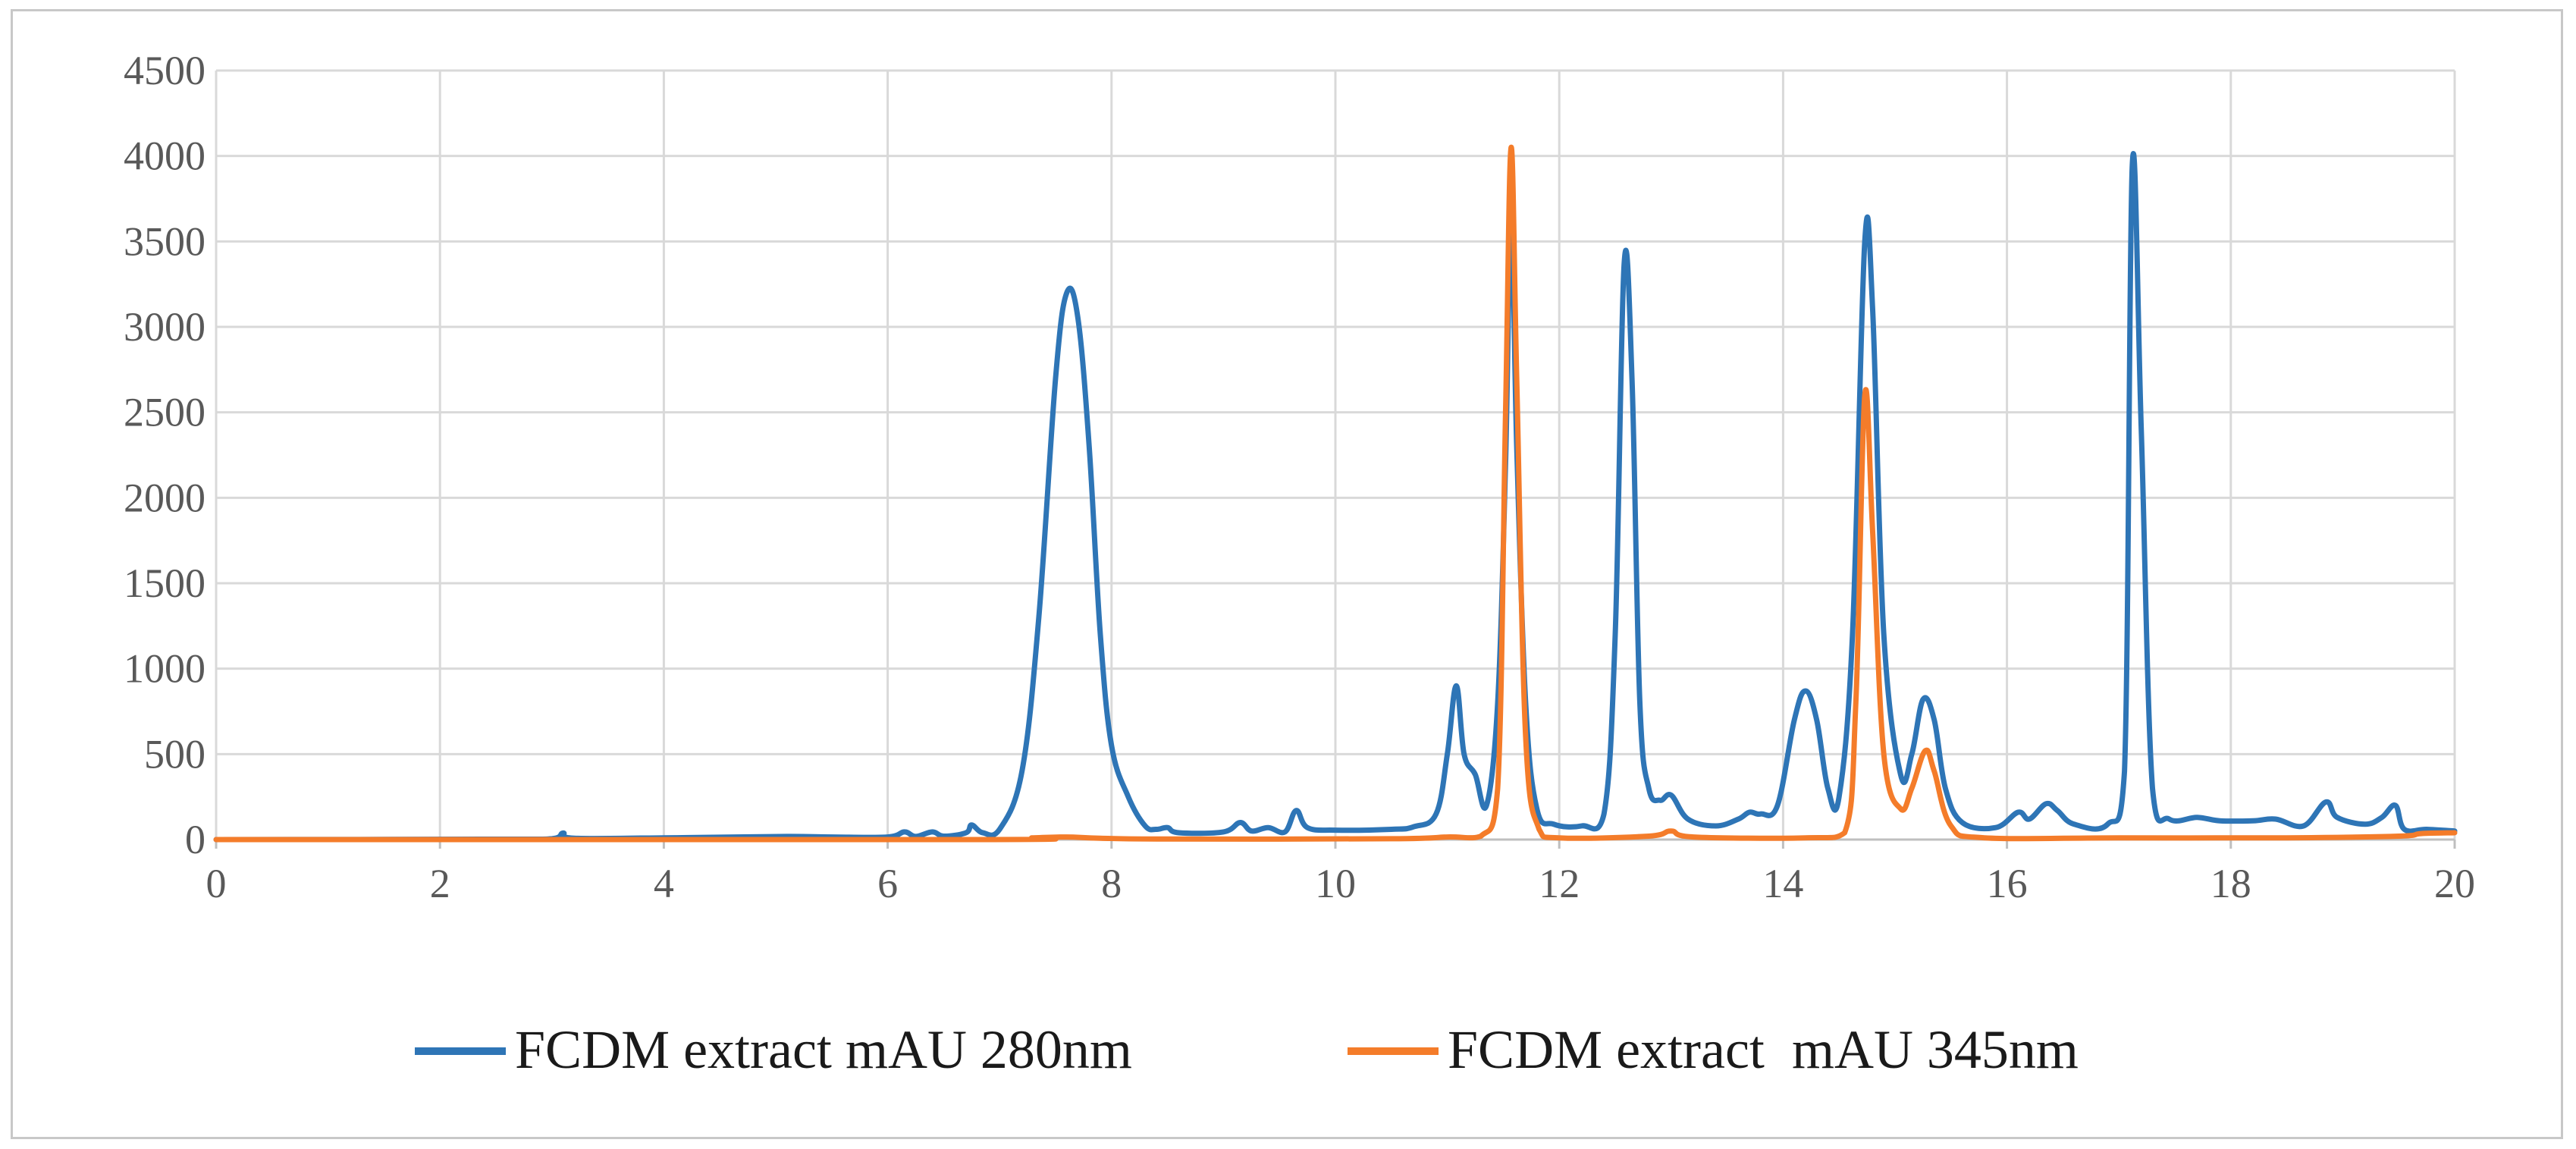  I want to click on y-tick-label: 2000, so click(165, 498).